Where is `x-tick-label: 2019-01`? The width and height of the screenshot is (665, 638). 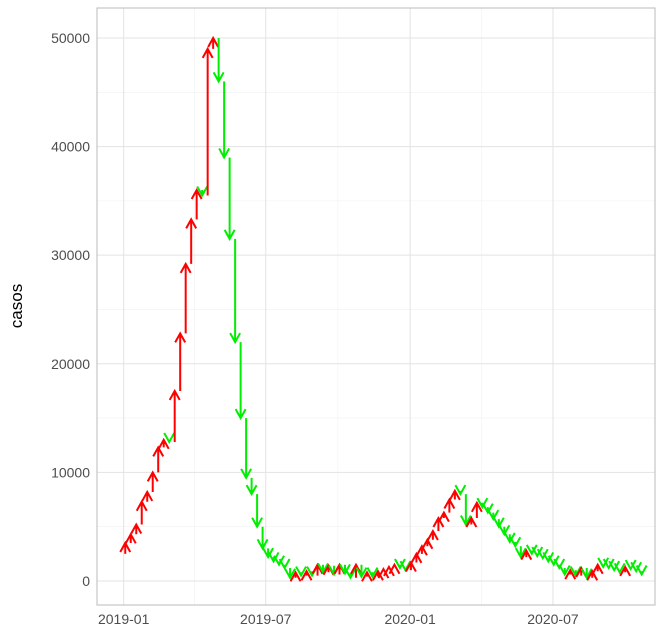
x-tick-label: 2019-01 is located at coordinates (124, 619).